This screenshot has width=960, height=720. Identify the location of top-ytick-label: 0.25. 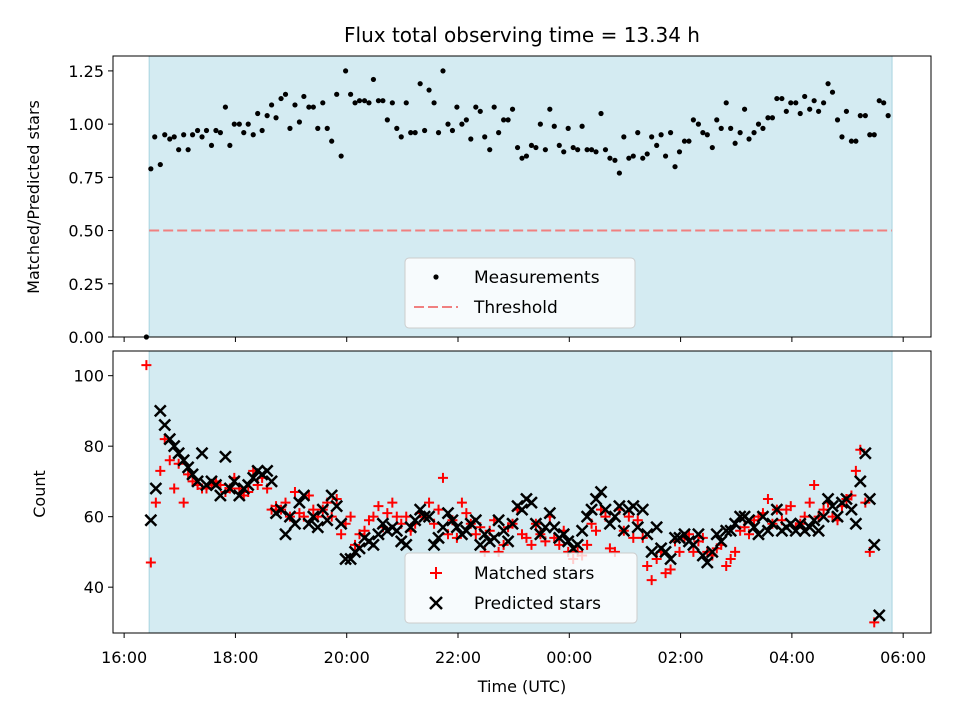
(86, 284).